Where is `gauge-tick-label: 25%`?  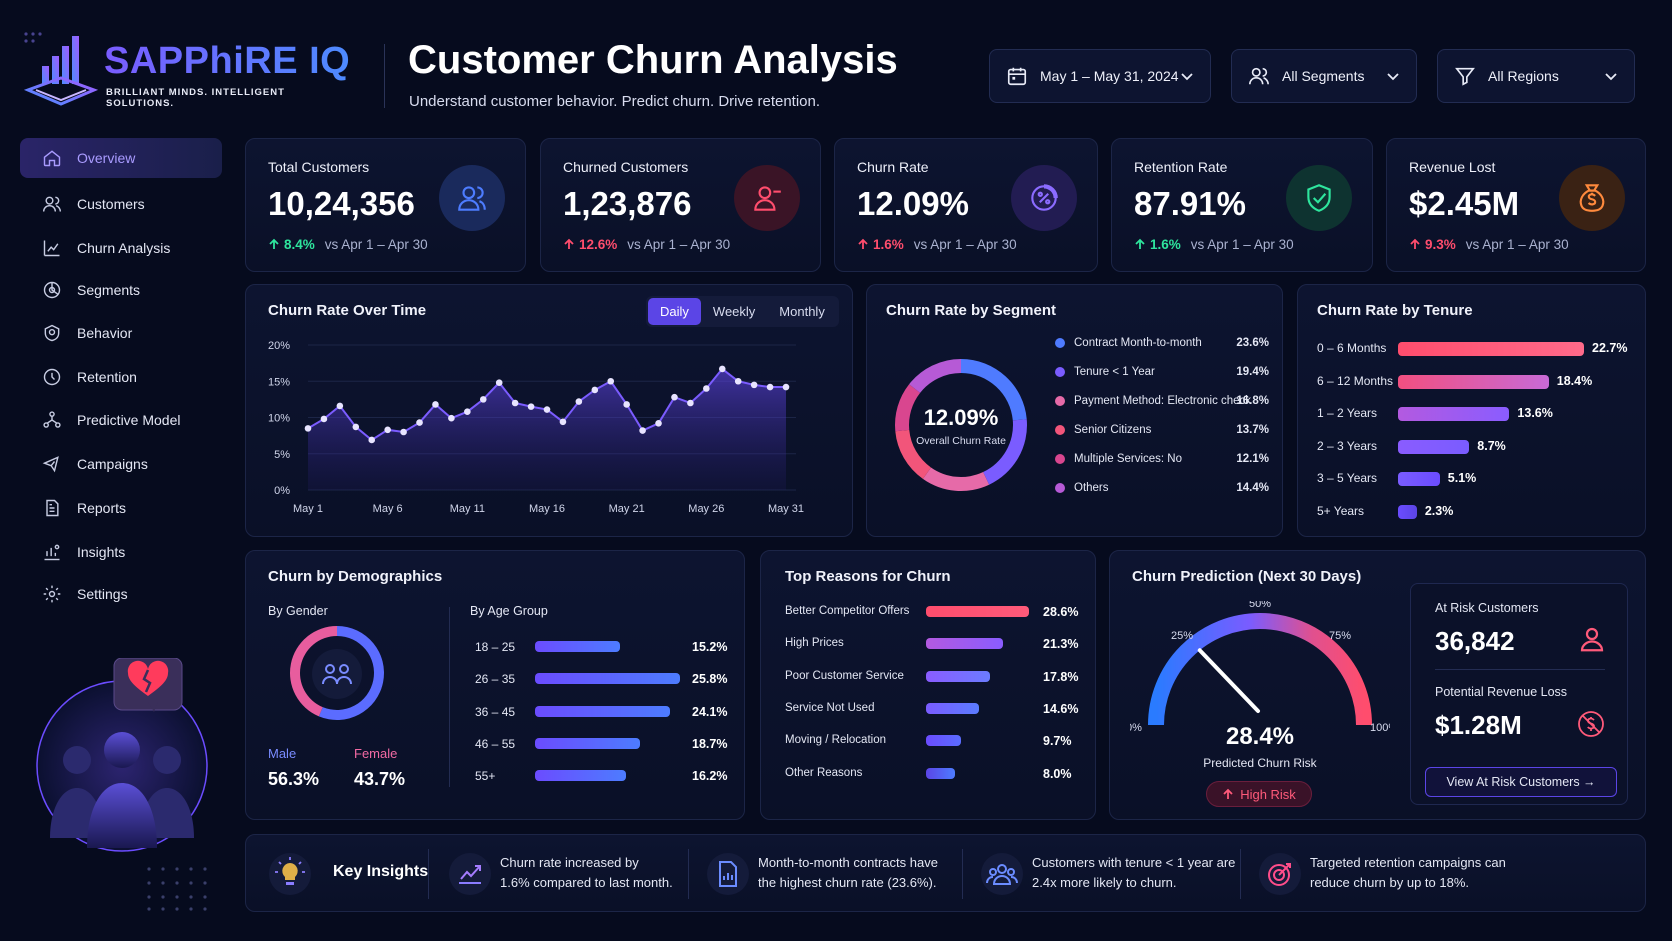 gauge-tick-label: 25% is located at coordinates (1182, 636).